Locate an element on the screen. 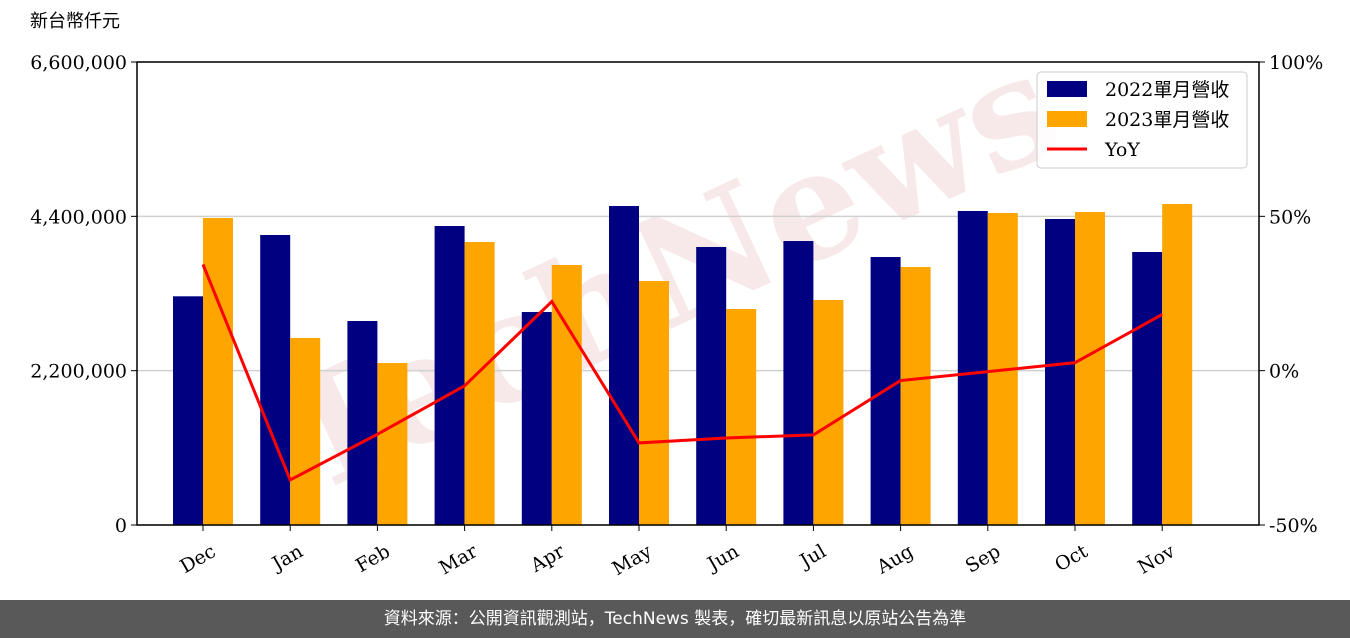  x-tick-label: Oct is located at coordinates (1071, 558).